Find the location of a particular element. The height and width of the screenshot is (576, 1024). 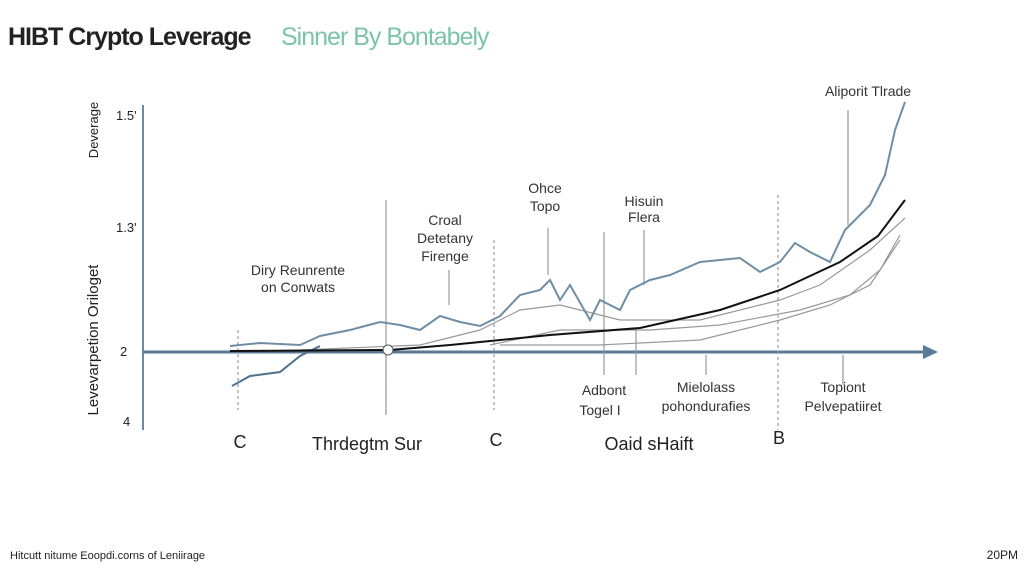

annotation: Aliporit Tlrade is located at coordinates (868, 91).